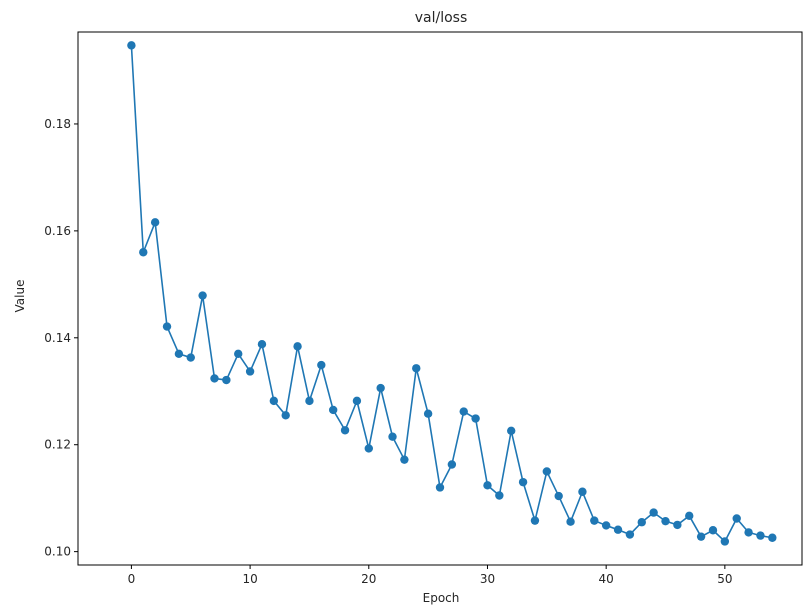 The height and width of the screenshot is (606, 804). Describe the element at coordinates (441, 18) in the screenshot. I see `chart-title: val/loss` at that location.